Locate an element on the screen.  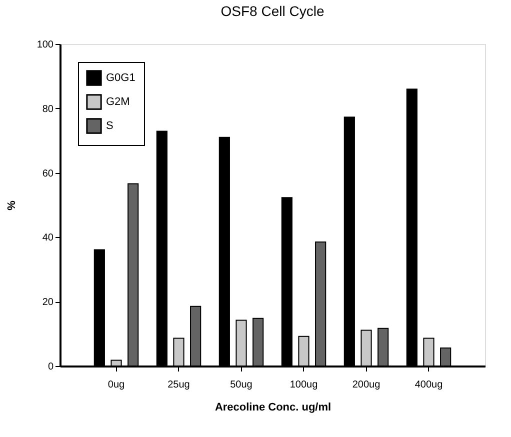
y-tick-label: 100 is located at coordinates (45, 45).